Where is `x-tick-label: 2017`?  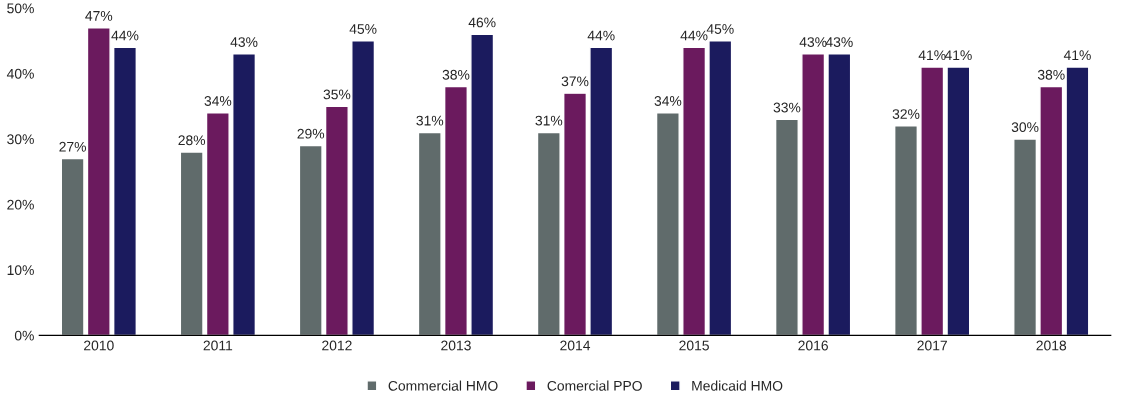
x-tick-label: 2017 is located at coordinates (932, 345).